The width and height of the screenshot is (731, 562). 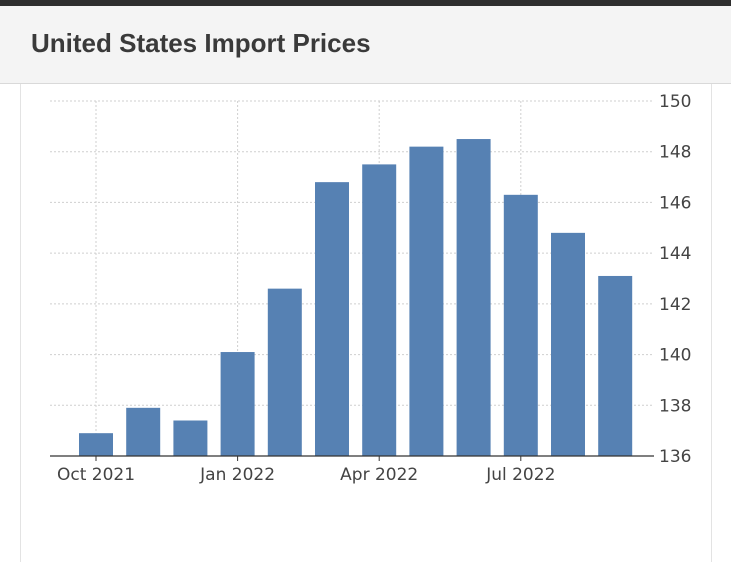 What do you see at coordinates (675, 406) in the screenshot?
I see `y-tick-label: 138` at bounding box center [675, 406].